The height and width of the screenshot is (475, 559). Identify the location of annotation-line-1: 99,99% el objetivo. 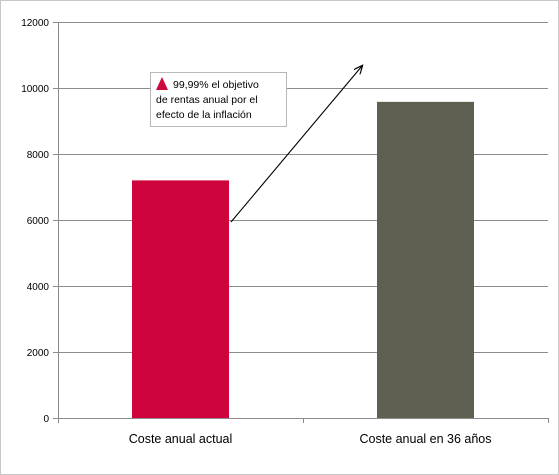
(219, 85).